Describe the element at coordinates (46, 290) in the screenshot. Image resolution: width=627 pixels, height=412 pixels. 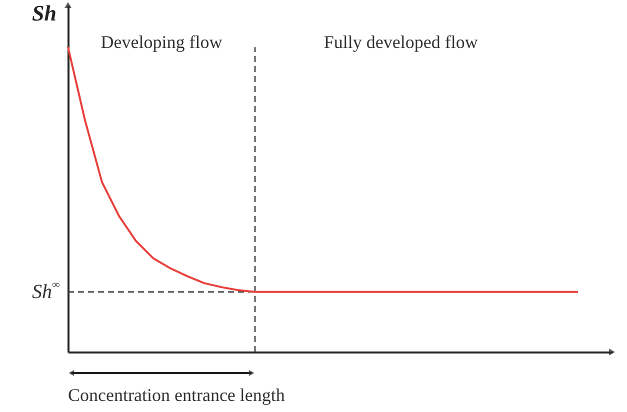
I see `ref-line-label: Sh∞` at that location.